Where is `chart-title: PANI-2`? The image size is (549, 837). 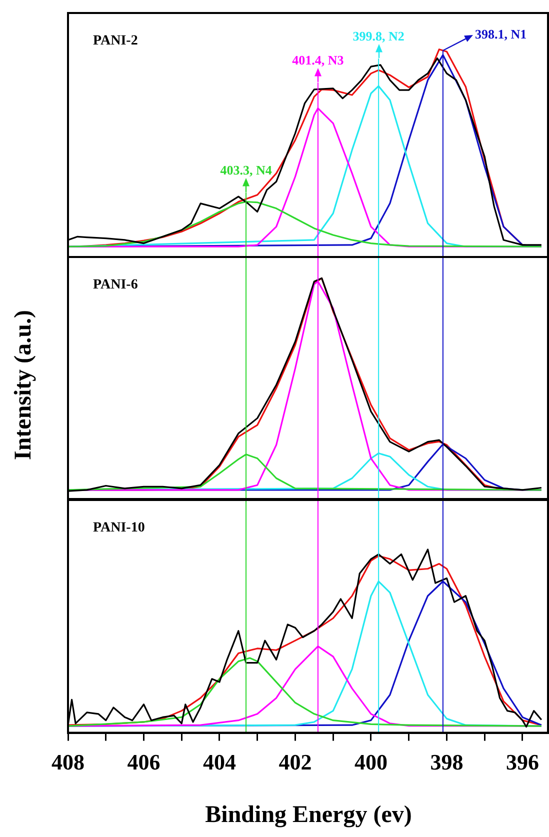
chart-title: PANI-2 is located at coordinates (115, 41).